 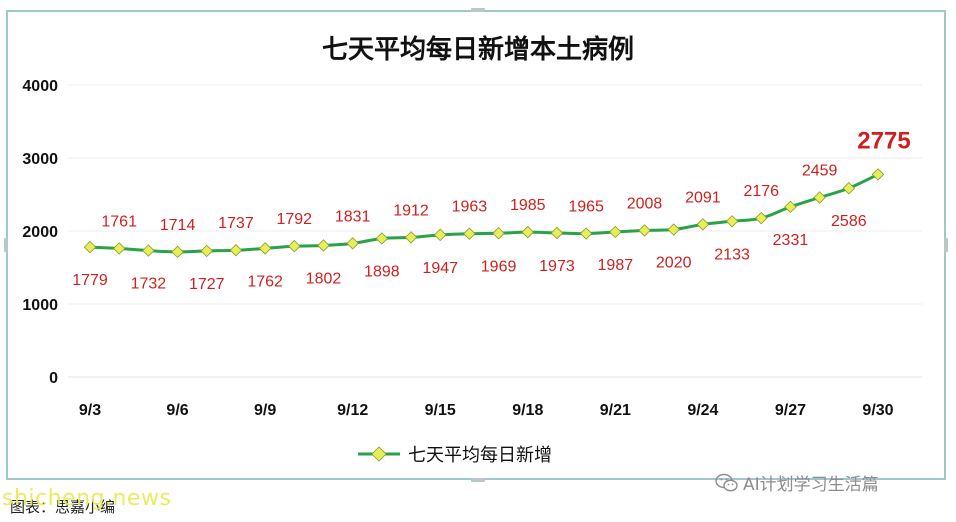 I want to click on y-axis-ticks: 0 1000 2000 3000 4000, so click(x=40, y=232).